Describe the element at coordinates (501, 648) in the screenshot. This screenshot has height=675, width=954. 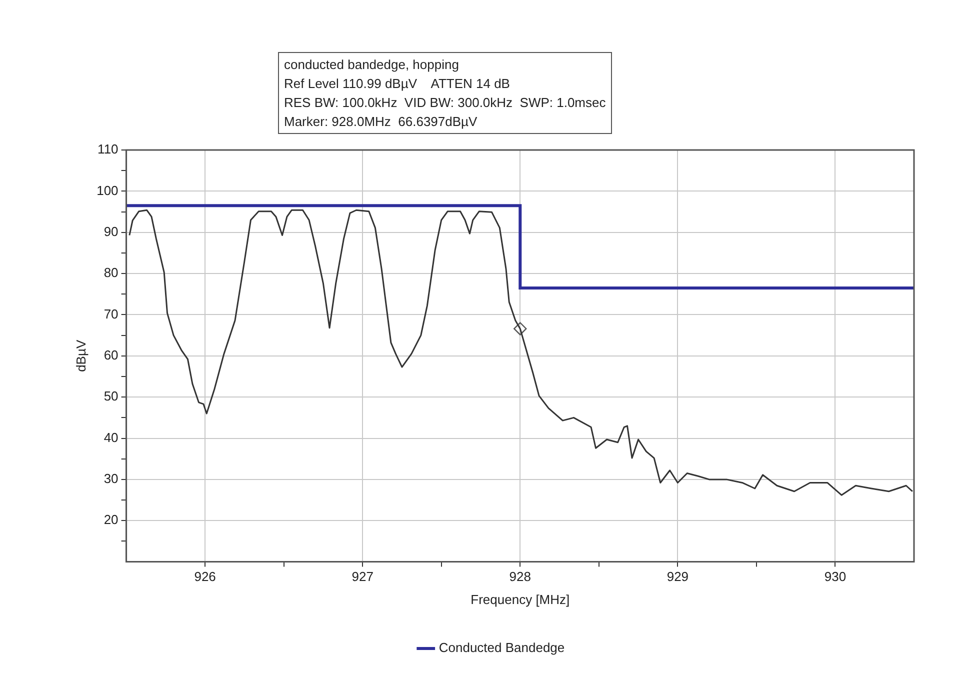
I see `legend-label: Conducted Bandedge` at that location.